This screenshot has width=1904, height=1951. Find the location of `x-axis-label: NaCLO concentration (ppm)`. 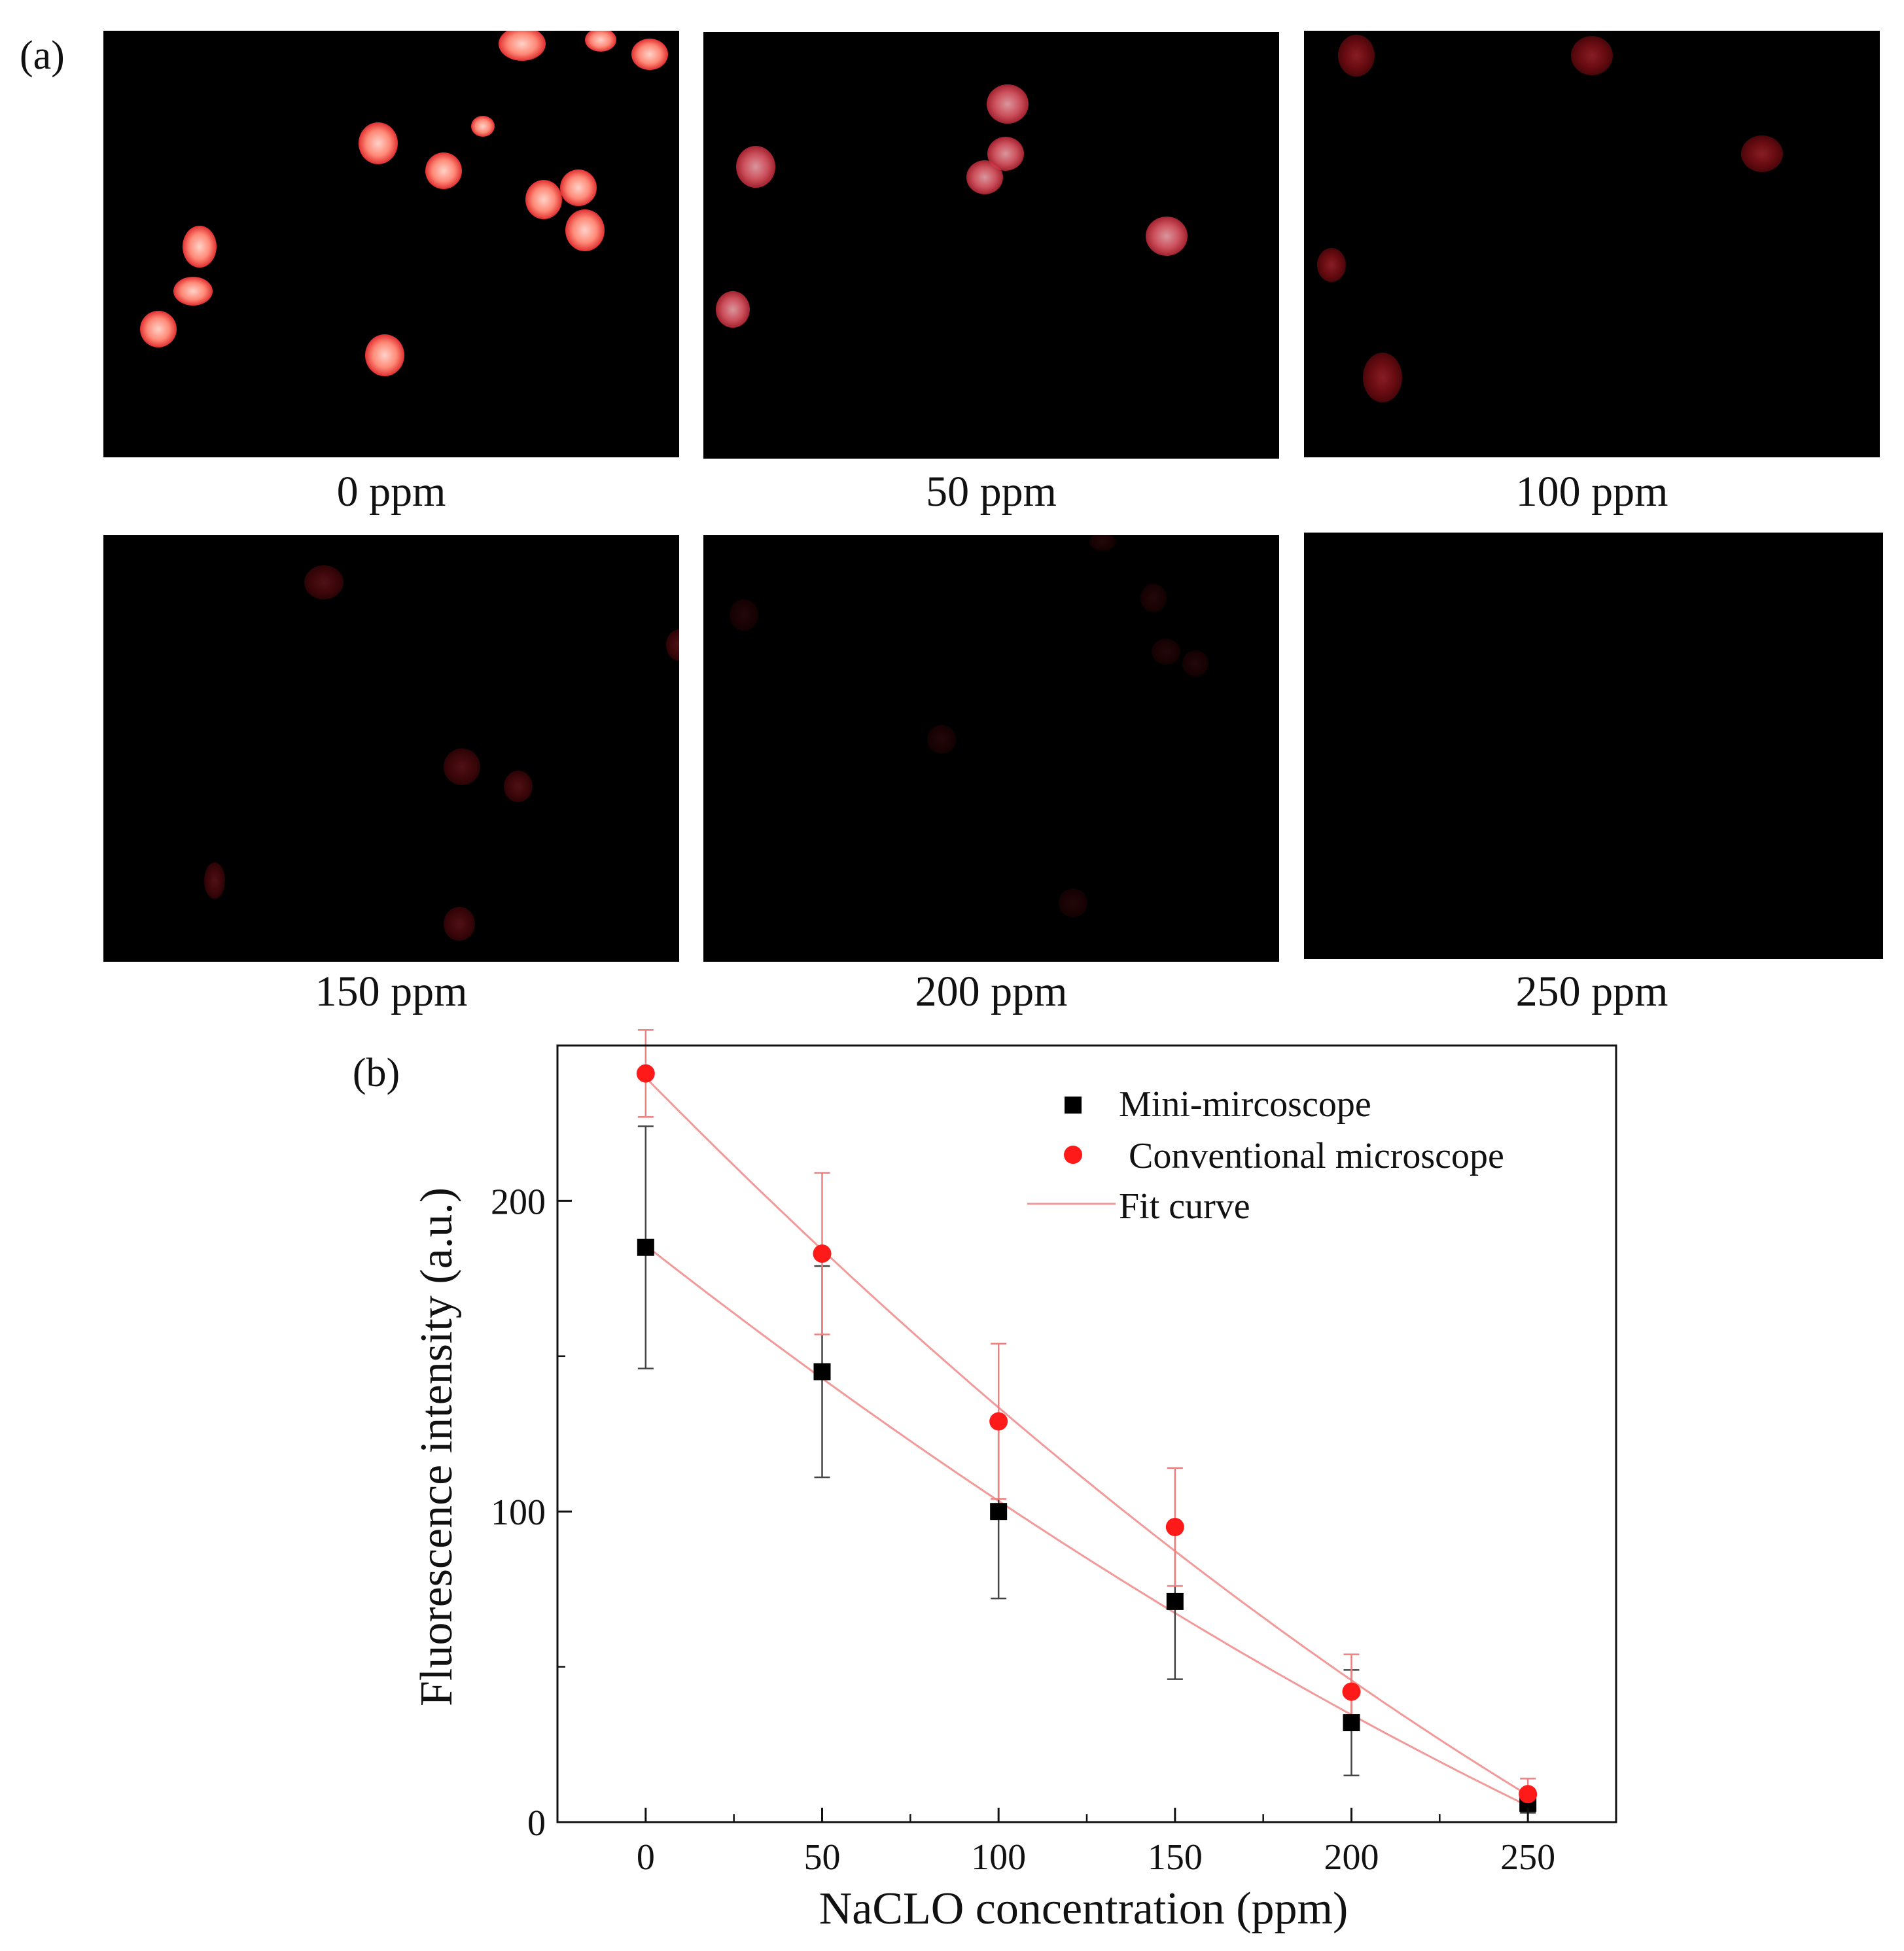

x-axis-label: NaCLO concentration (ppm) is located at coordinates (1084, 1909).